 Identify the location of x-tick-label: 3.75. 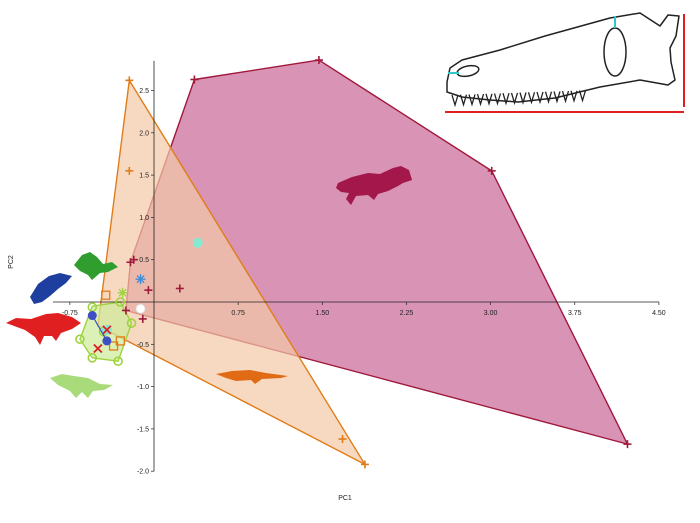
(575, 313).